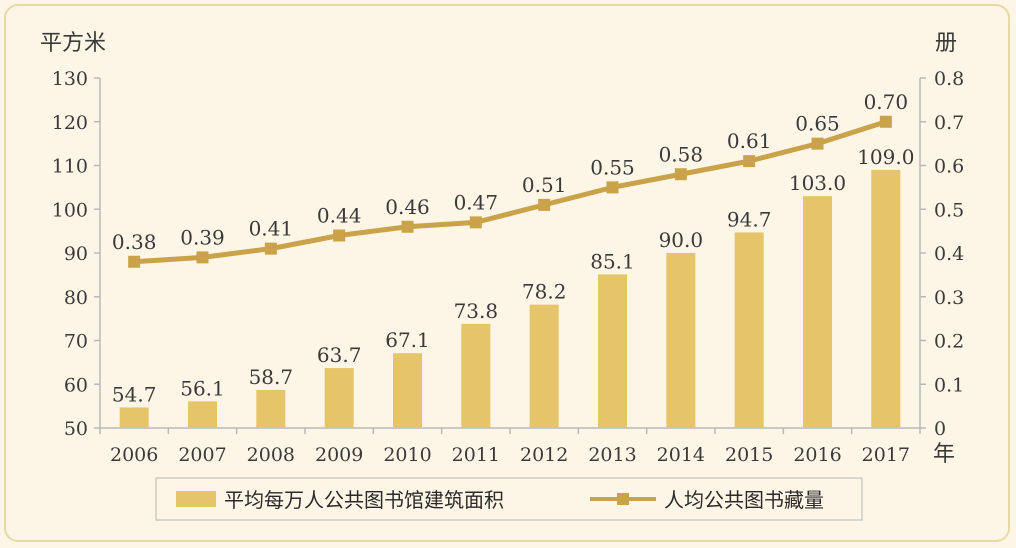  What do you see at coordinates (681, 455) in the screenshot?
I see `x-tick-label: 2014` at bounding box center [681, 455].